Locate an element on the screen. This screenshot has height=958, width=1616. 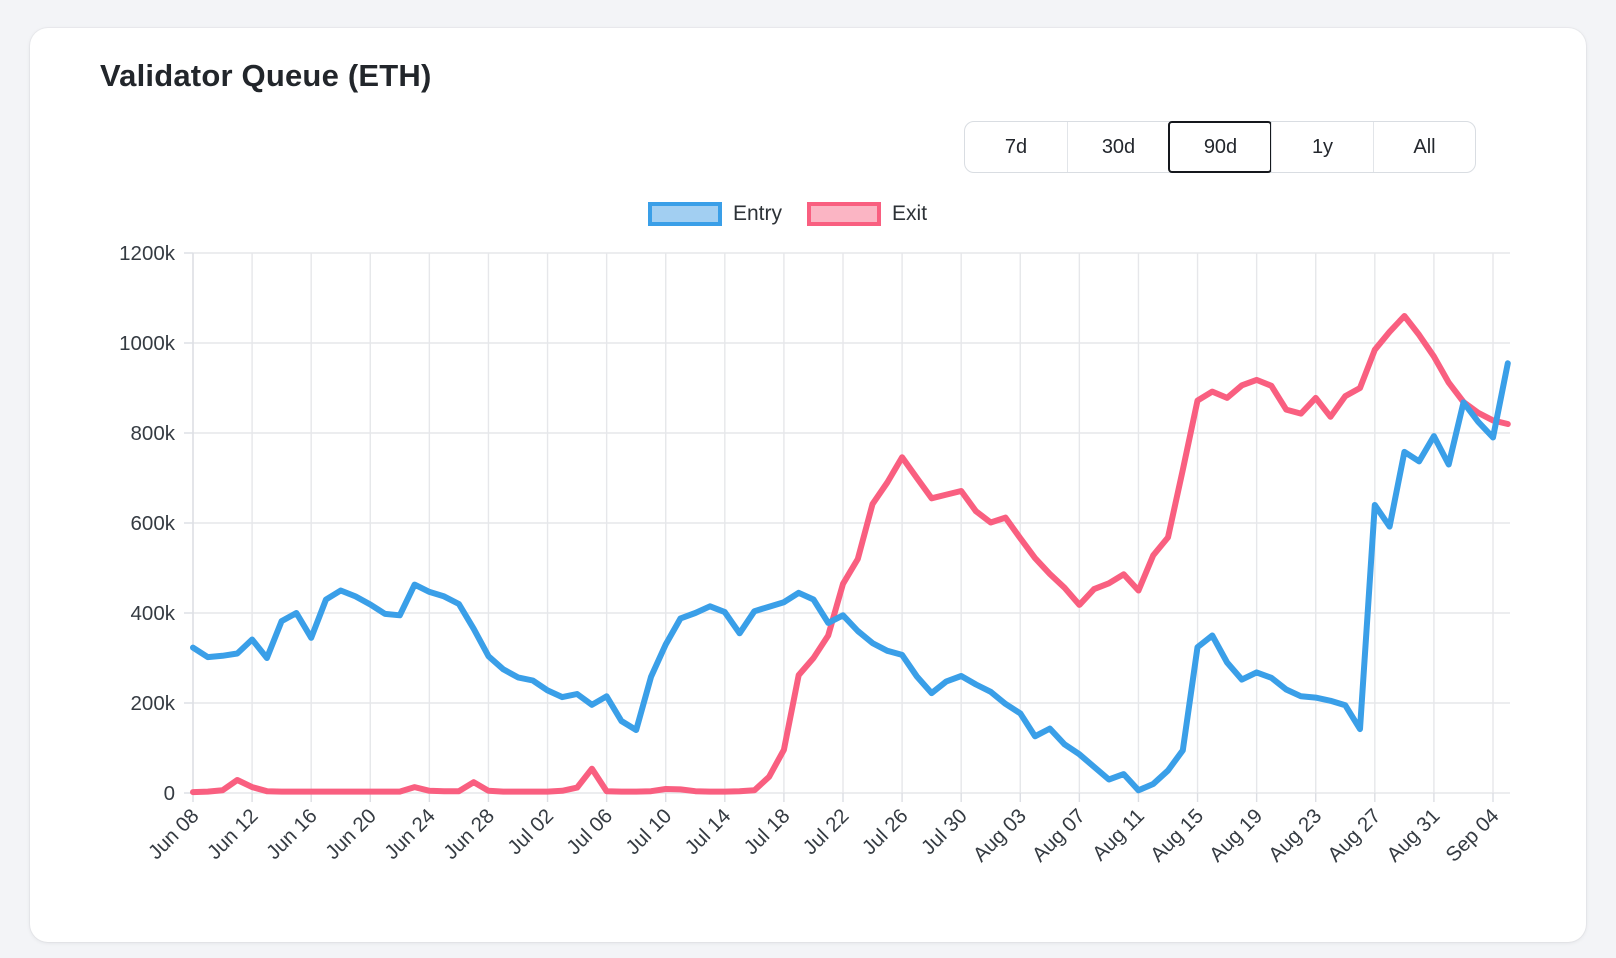
chart-legend: Entry Exit is located at coordinates (800, 214).